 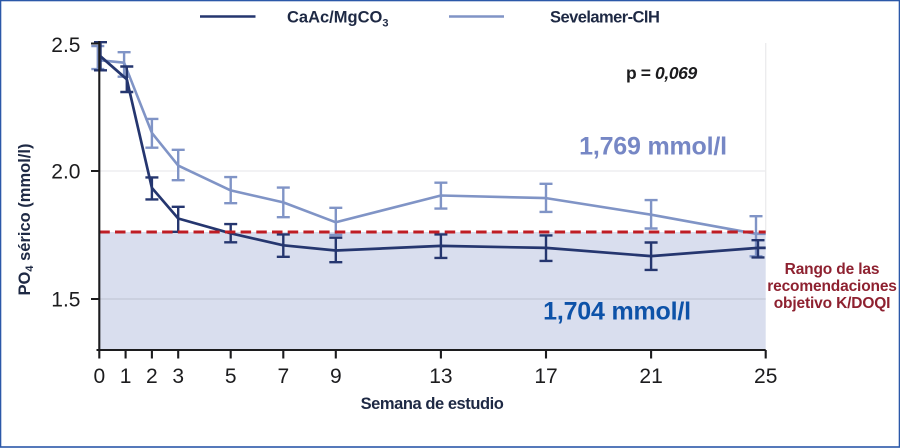 I want to click on svg-text: objetivo K/DOQI, so click(x=832, y=303).